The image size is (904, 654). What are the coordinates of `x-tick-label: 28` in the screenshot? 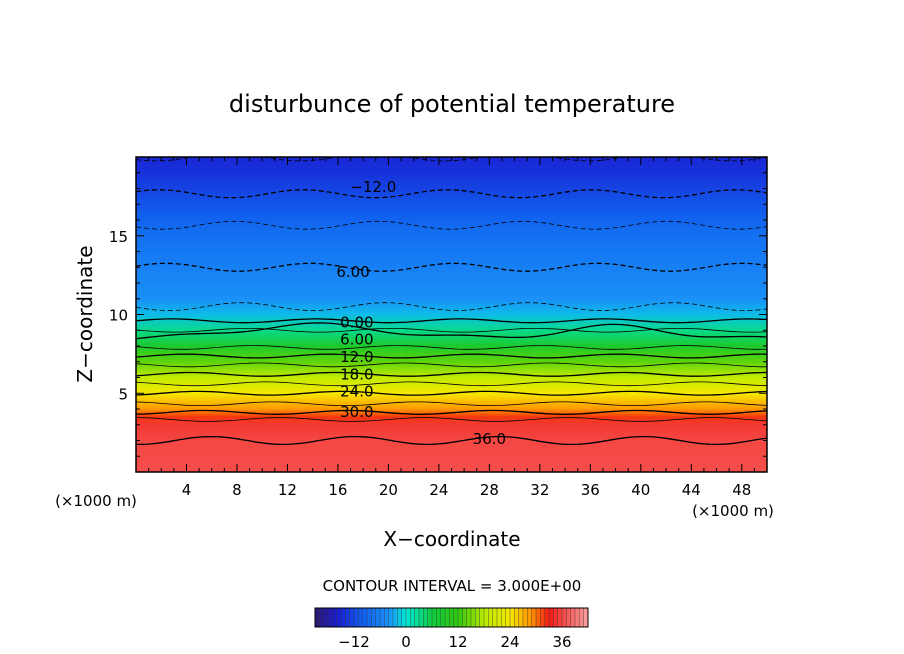 It's located at (489, 490).